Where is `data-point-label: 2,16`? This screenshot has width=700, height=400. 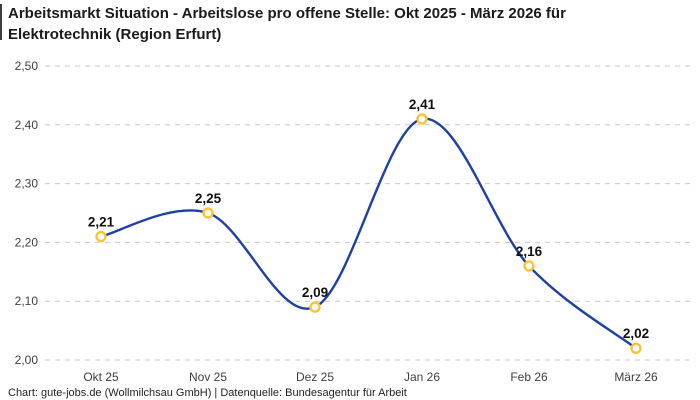 data-point-label: 2,16 is located at coordinates (529, 251).